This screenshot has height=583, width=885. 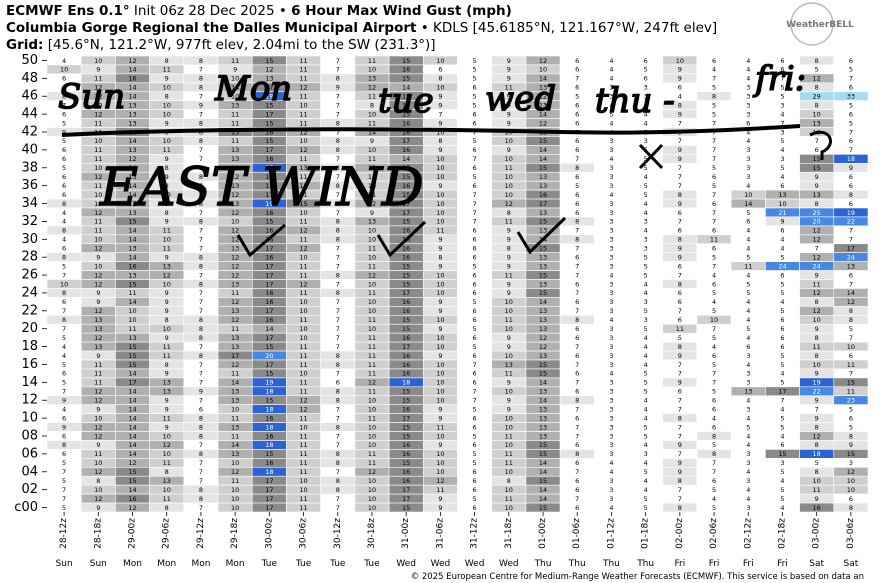 I want to click on y-tick-label: 20, so click(x=29, y=328).